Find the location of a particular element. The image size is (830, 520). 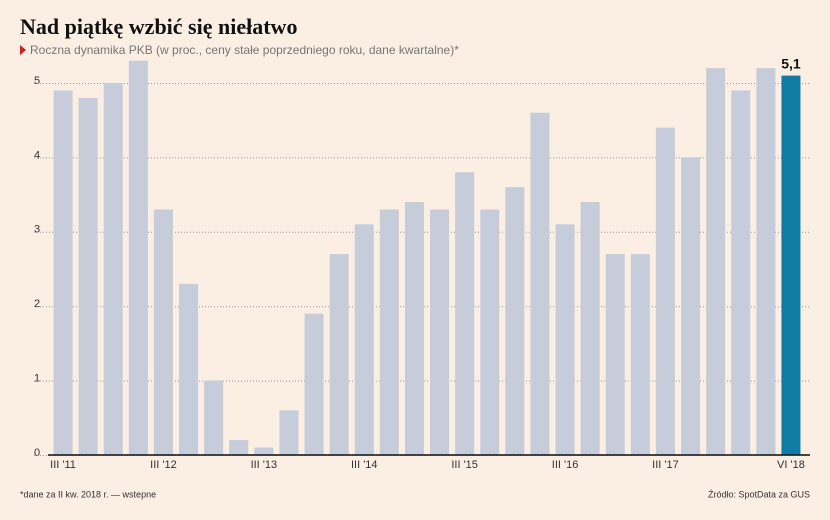

x-tick-label: III '17 is located at coordinates (665, 465).